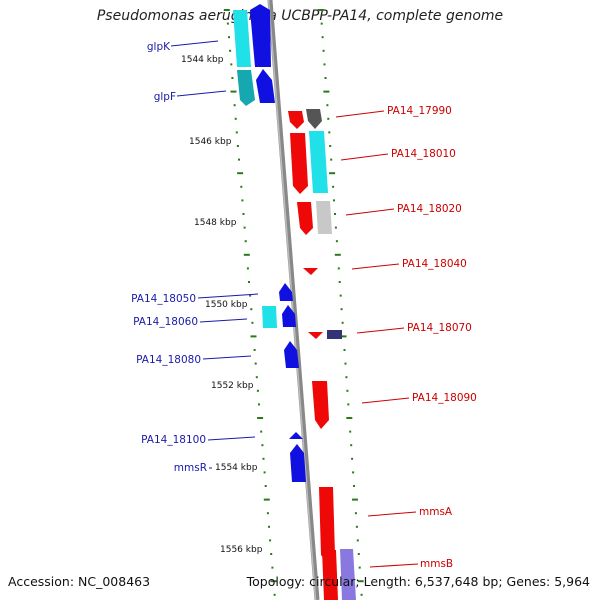 The height and width of the screenshot is (600, 600). Describe the element at coordinates (318, 162) in the screenshot. I see `gene-PA14_18010-partner-block` at that location.